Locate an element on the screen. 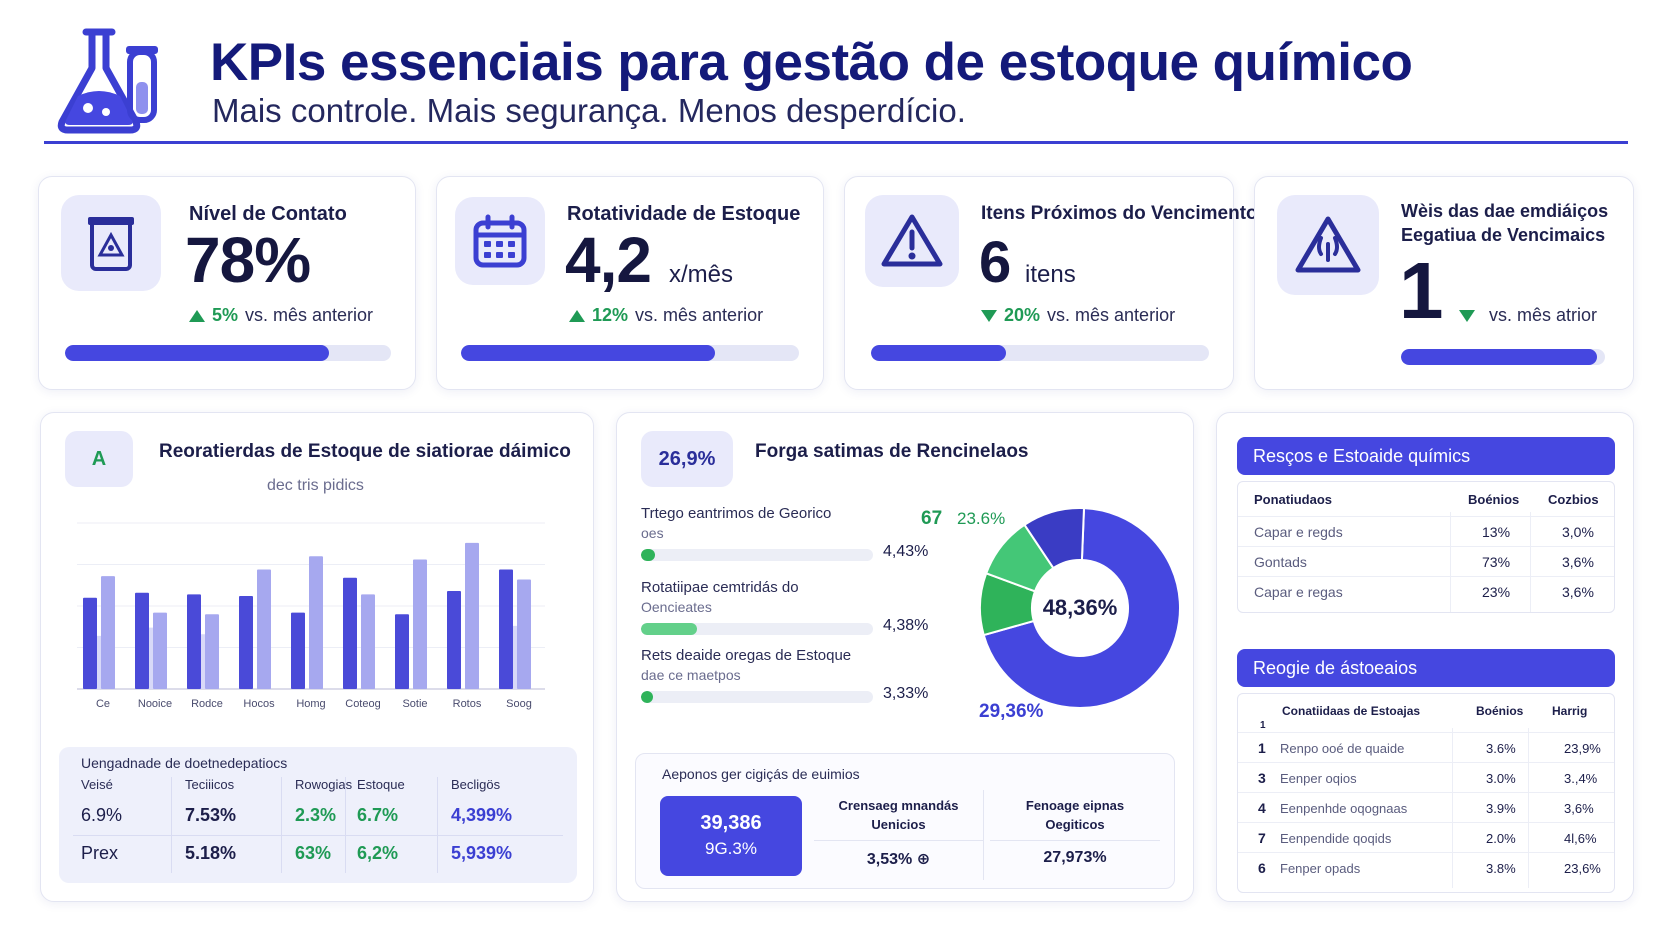 The width and height of the screenshot is (1672, 940). kpi-label-line1: Wèis das dae emdiáiços is located at coordinates (1505, 211).